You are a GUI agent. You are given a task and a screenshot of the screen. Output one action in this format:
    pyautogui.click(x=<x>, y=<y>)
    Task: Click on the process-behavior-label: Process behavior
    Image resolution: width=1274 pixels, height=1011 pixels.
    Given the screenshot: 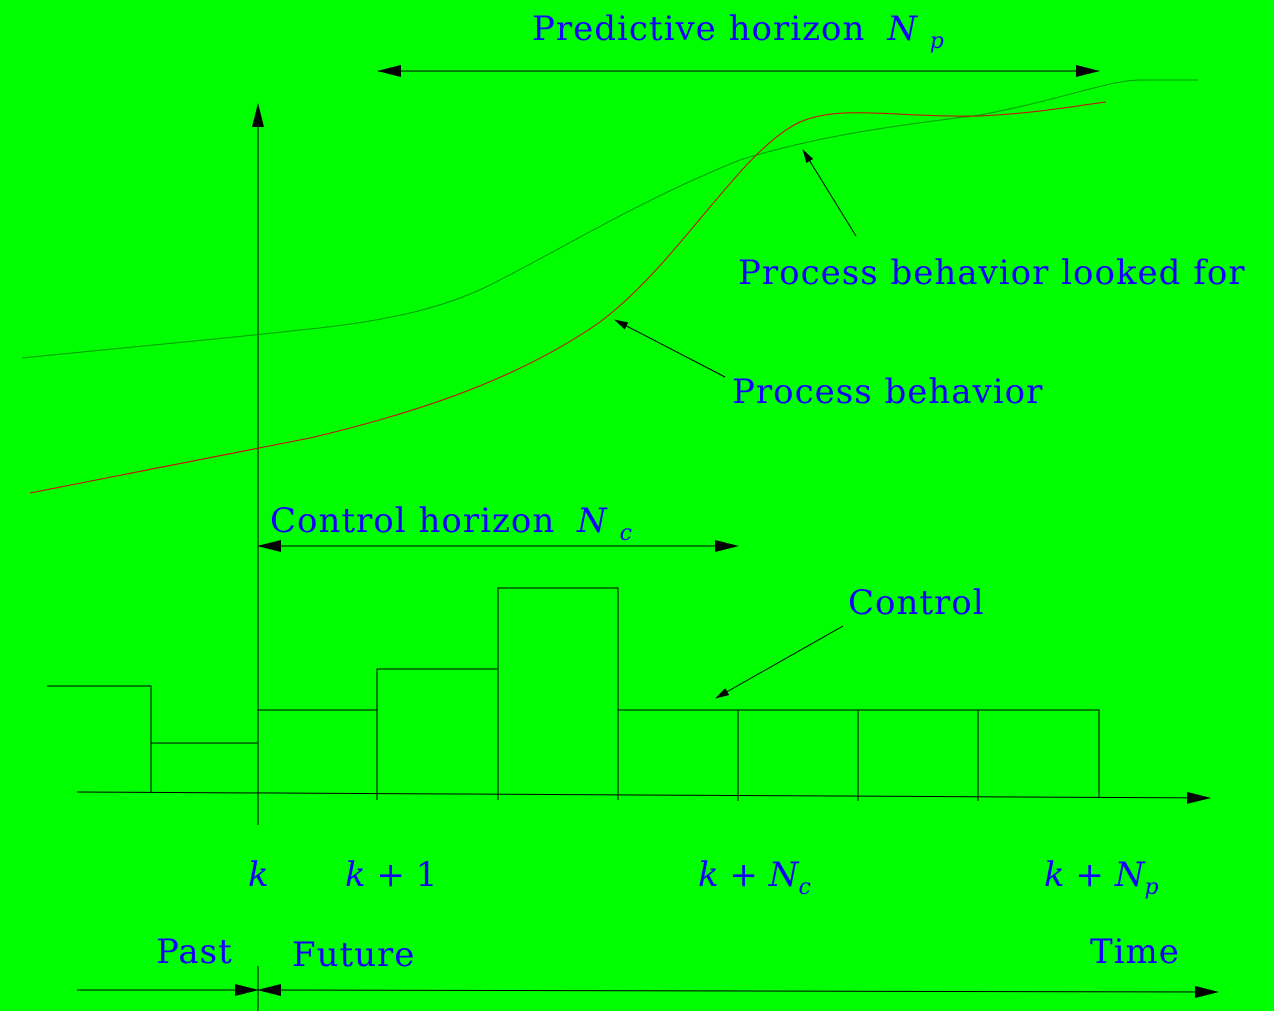 What is the action you would take?
    pyautogui.click(x=887, y=392)
    